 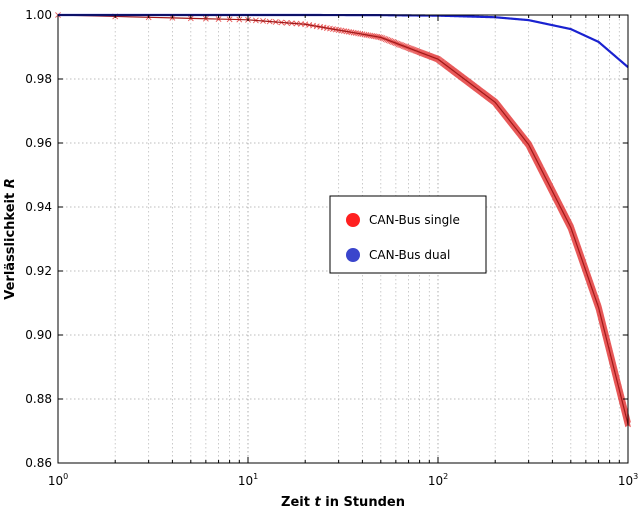 I want to click on series-line, so click(x=343, y=40).